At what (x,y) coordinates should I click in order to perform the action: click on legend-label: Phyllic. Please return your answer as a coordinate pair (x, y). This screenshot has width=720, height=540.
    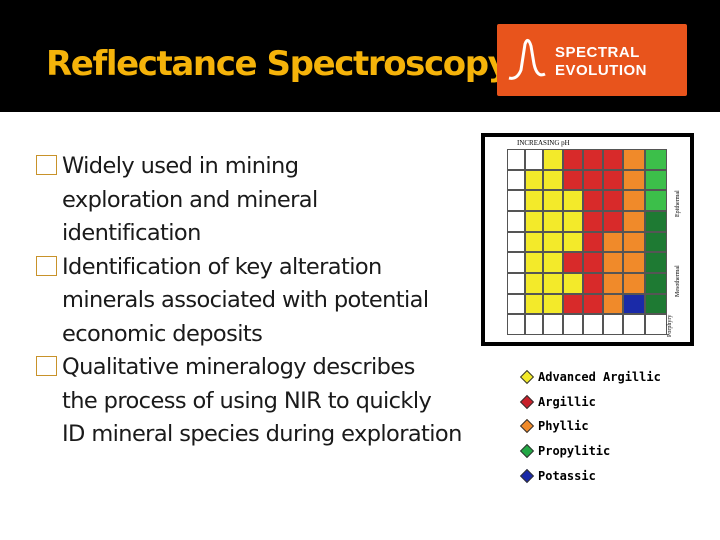
    Looking at the image, I should click on (563, 426).